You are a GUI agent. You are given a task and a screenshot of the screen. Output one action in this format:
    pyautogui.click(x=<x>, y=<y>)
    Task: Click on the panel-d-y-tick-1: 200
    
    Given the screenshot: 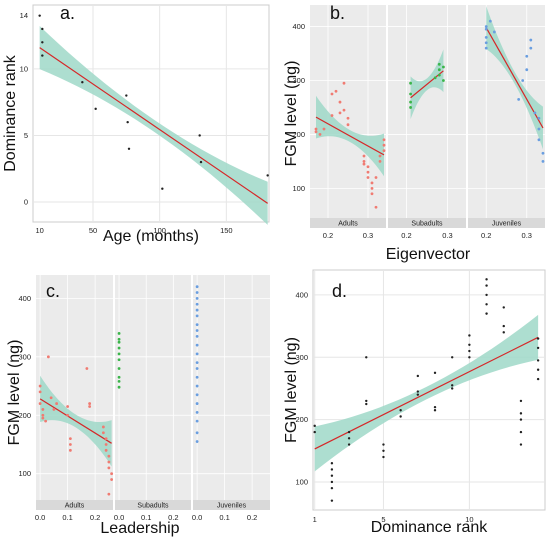 What is the action you would take?
    pyautogui.click(x=301, y=419)
    